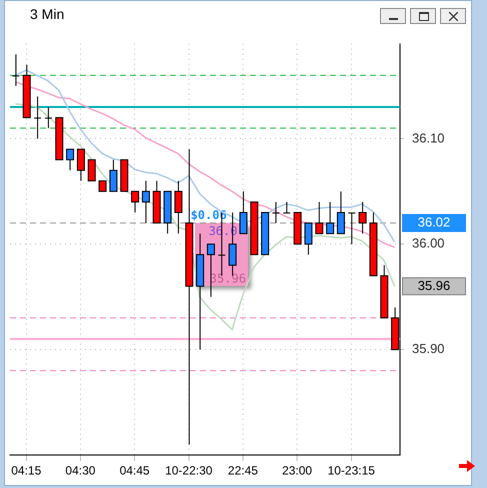 The height and width of the screenshot is (488, 487). I want to click on x-tick-label: 10-23:15, so click(352, 471).